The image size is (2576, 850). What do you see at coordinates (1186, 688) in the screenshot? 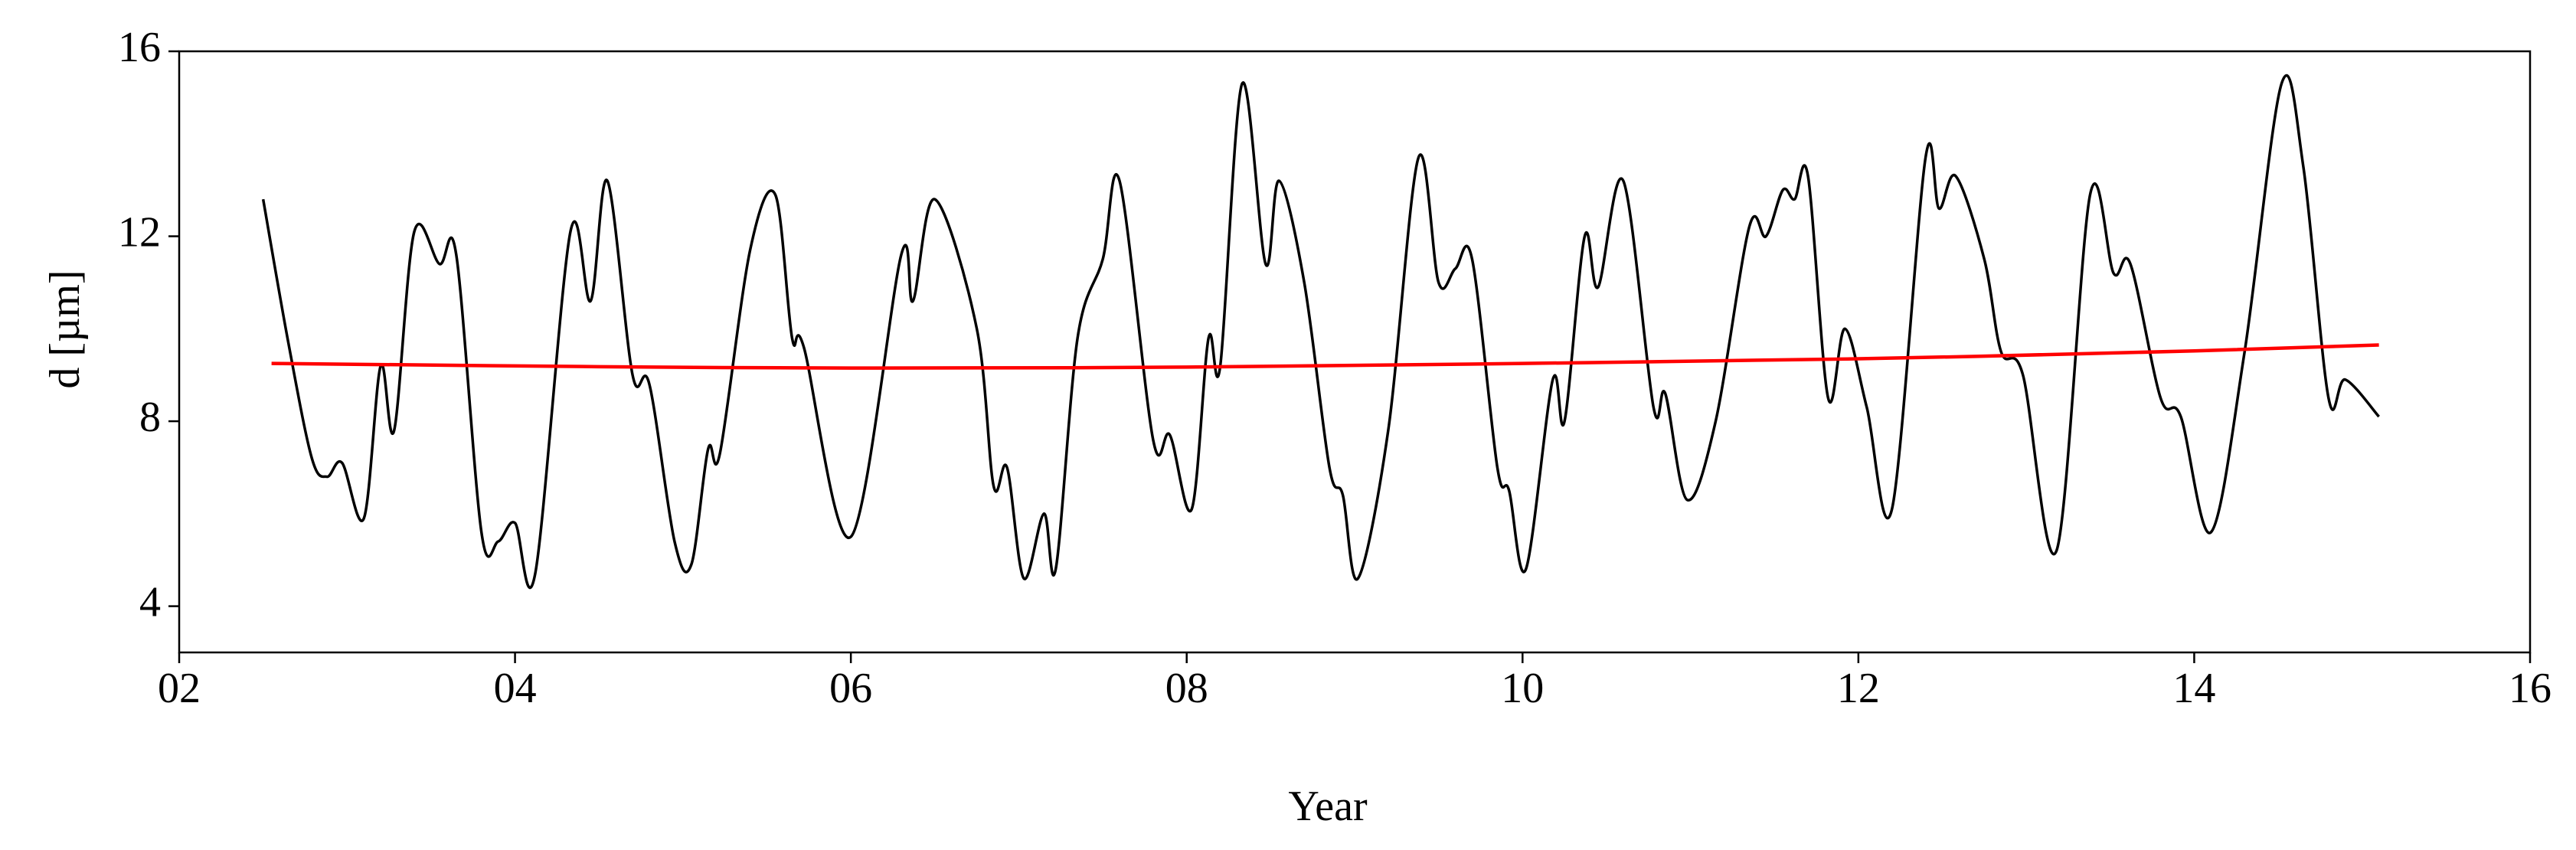
I see `x-tick-label: 08` at bounding box center [1186, 688].